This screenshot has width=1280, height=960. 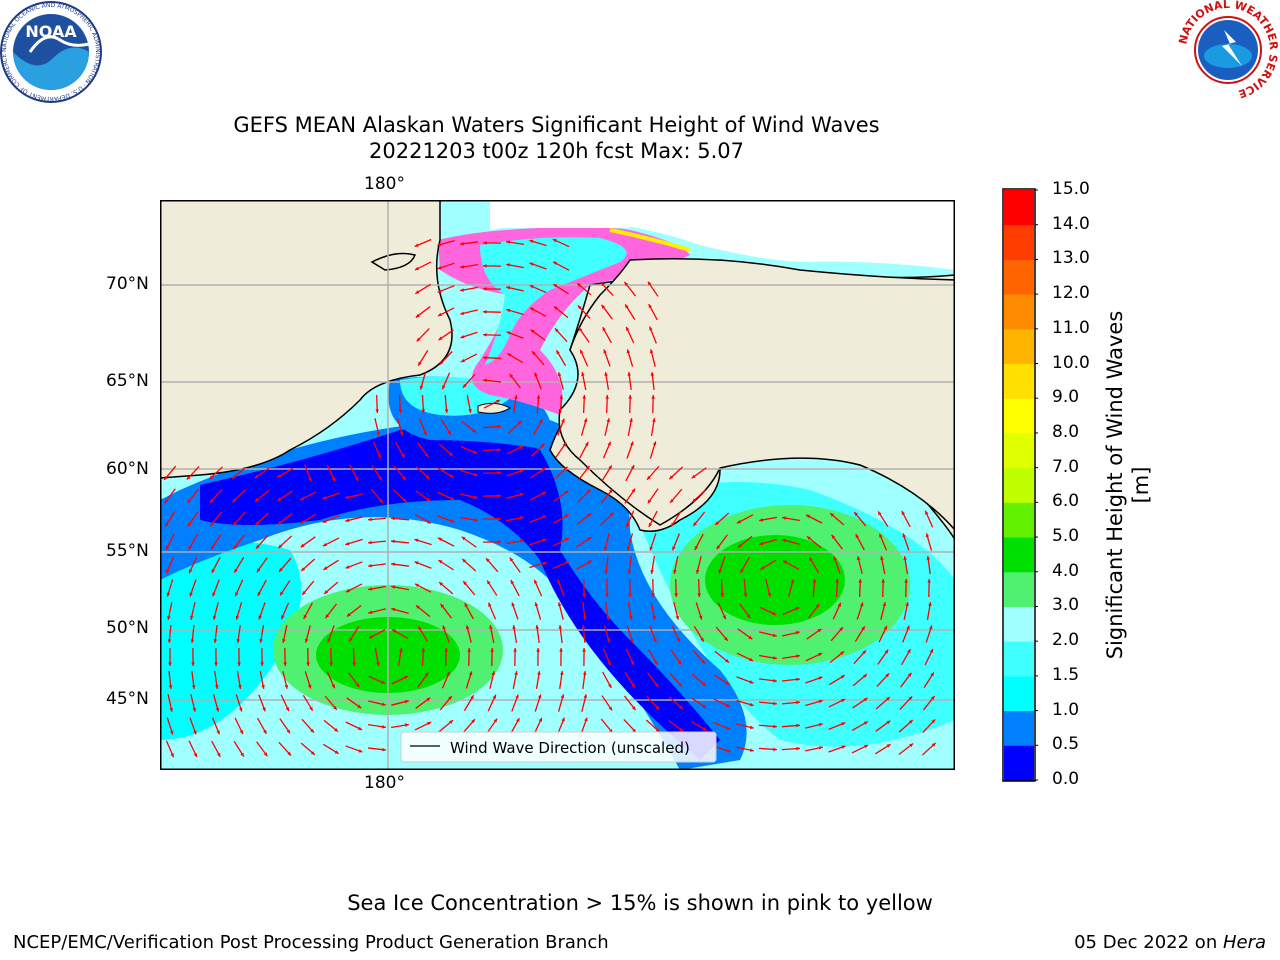 What do you see at coordinates (460, 593) in the screenshot?
I see `wave-band-blue` at bounding box center [460, 593].